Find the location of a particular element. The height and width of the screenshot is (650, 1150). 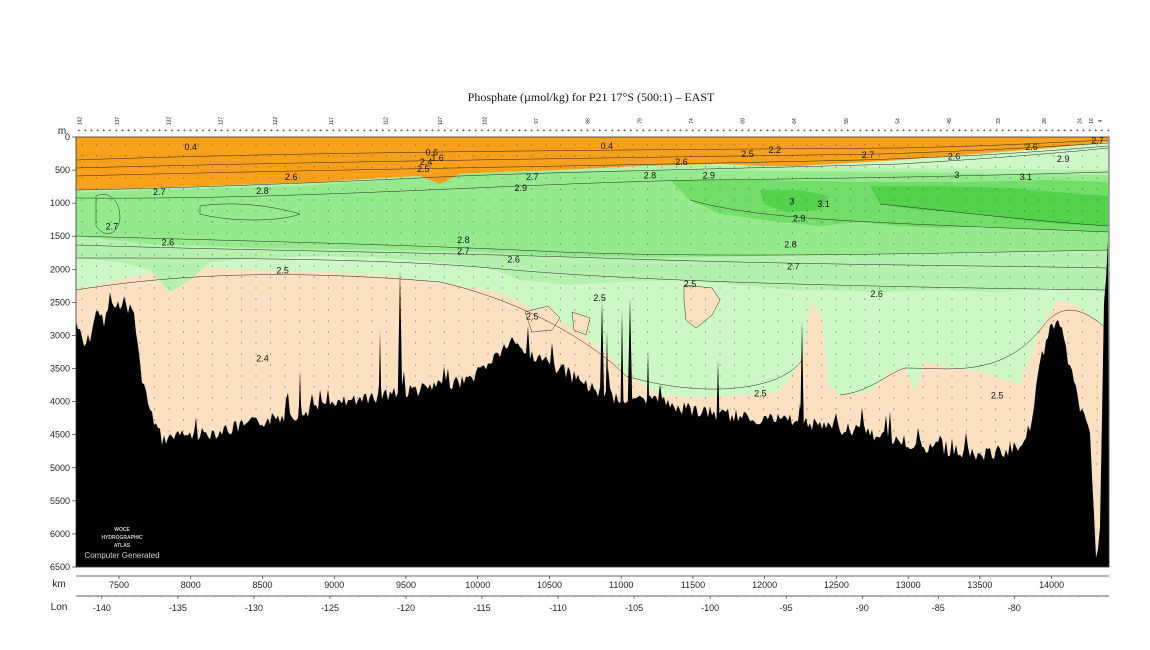

contour-label: 1.6 is located at coordinates (437, 158).